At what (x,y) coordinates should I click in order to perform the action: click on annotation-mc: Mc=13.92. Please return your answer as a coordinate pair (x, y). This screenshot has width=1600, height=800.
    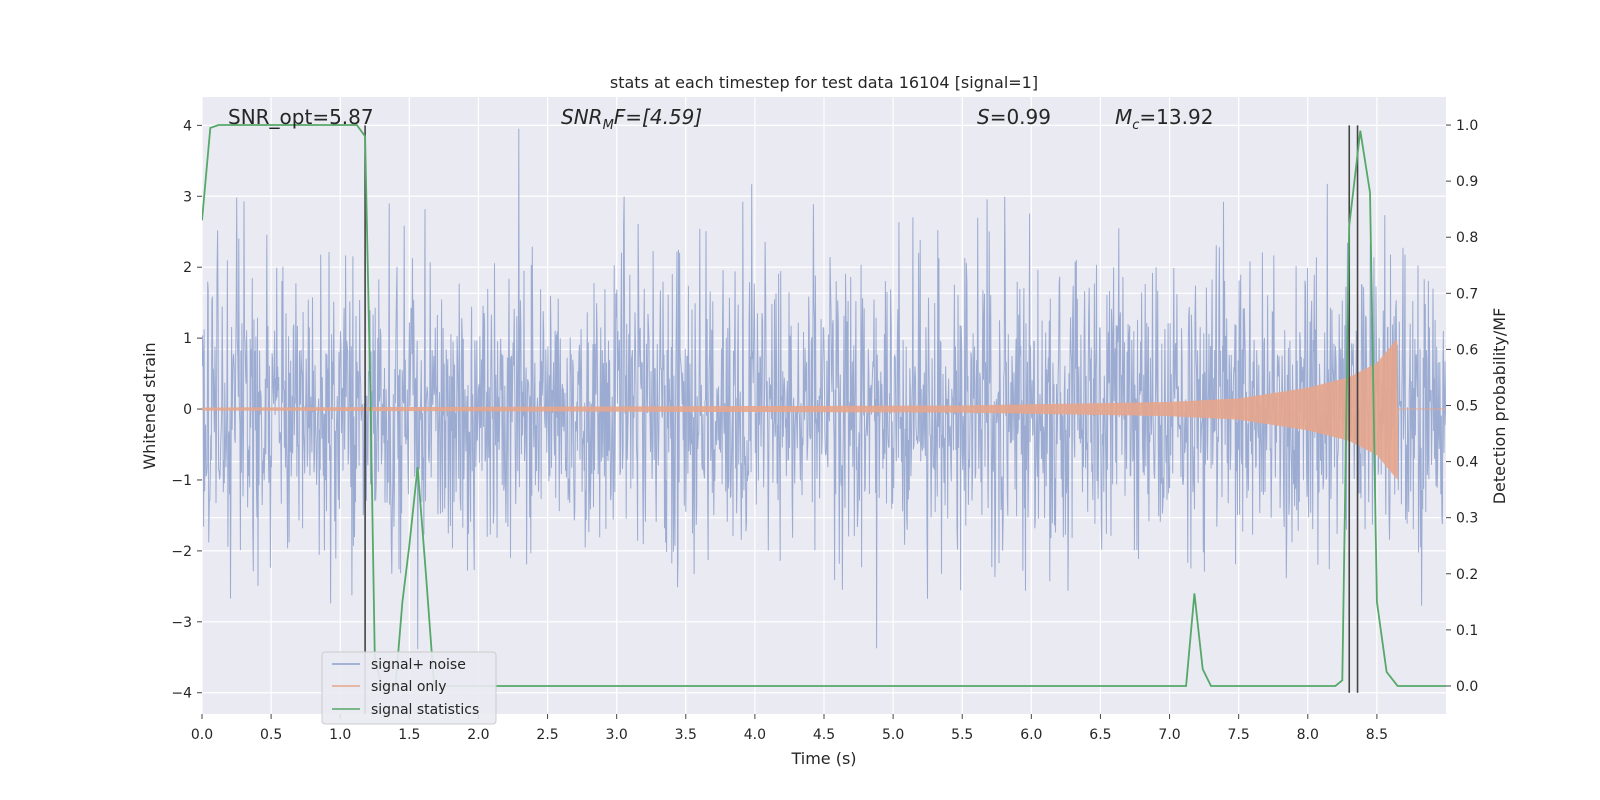
    Looking at the image, I should click on (1164, 119).